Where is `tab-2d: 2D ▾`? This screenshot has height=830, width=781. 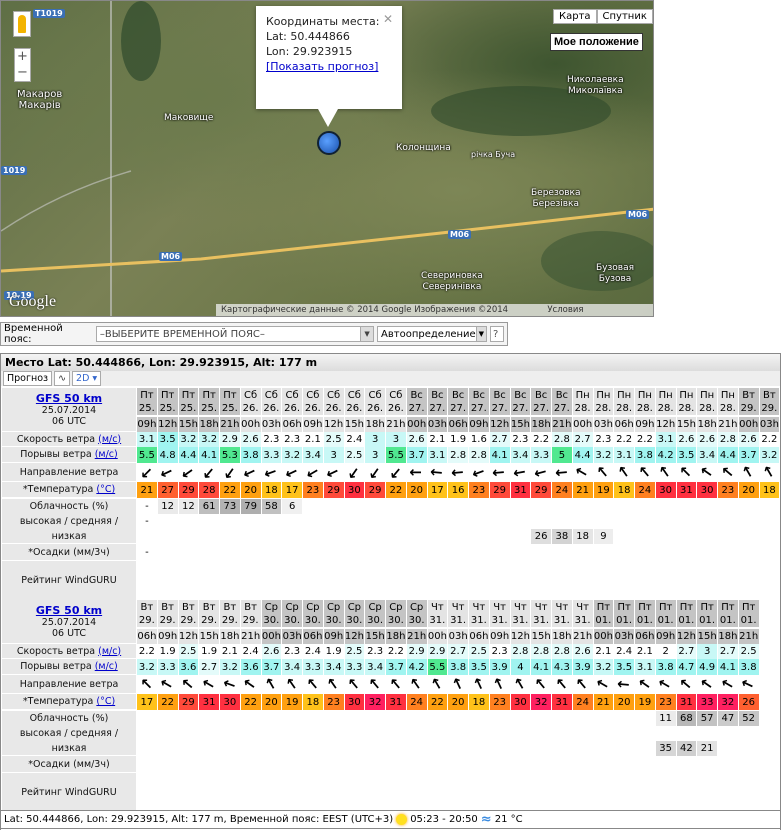
tab-2d: 2D ▾ is located at coordinates (87, 378).